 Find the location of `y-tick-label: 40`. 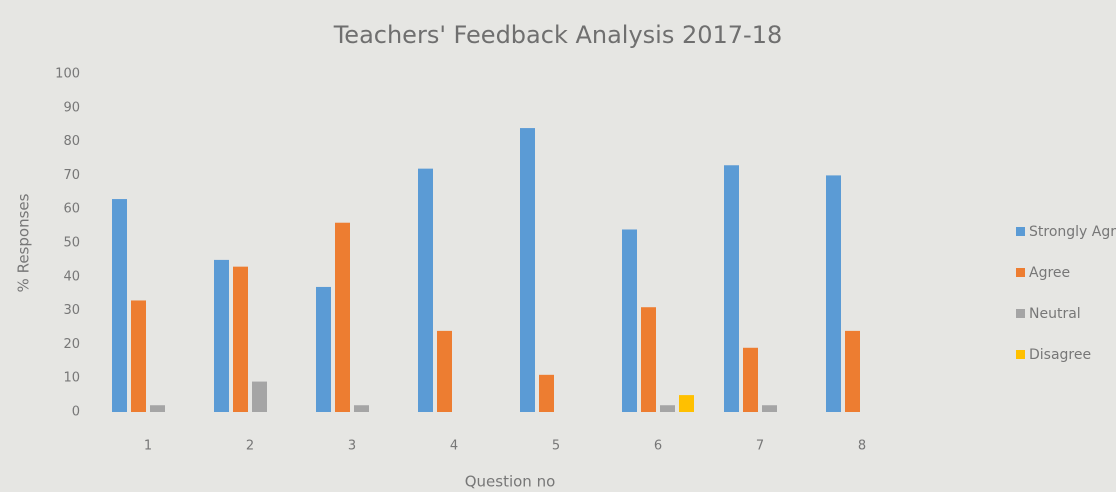

y-tick-label: 40 is located at coordinates (71, 276).